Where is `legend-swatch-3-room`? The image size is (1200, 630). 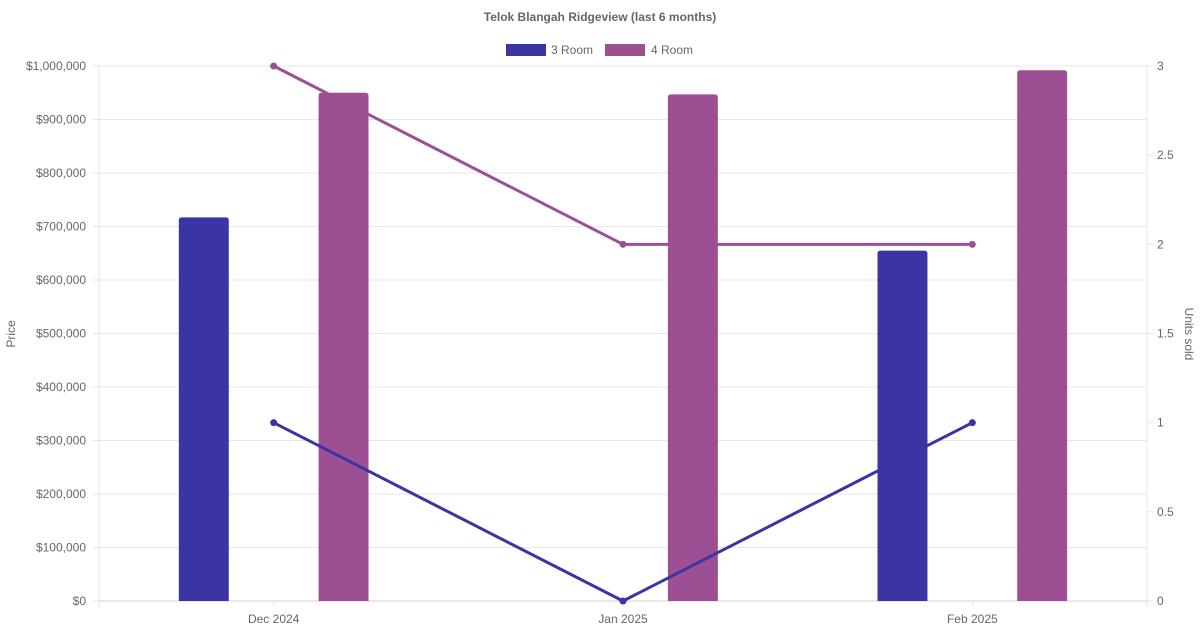 legend-swatch-3-room is located at coordinates (526, 50).